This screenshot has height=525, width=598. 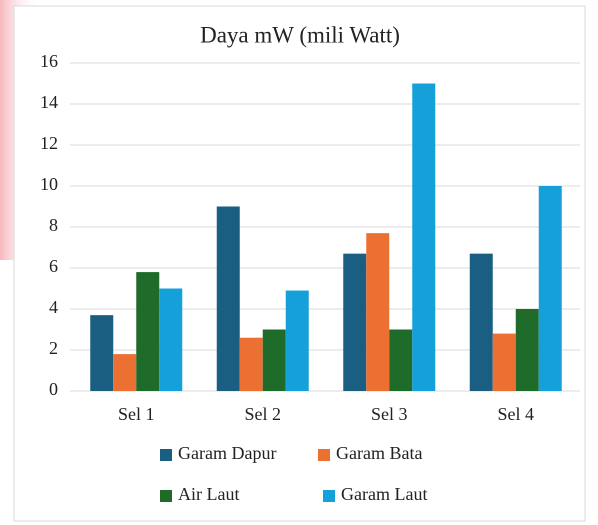 What do you see at coordinates (136, 414) in the screenshot?
I see `x-tick-label: Sel 1` at bounding box center [136, 414].